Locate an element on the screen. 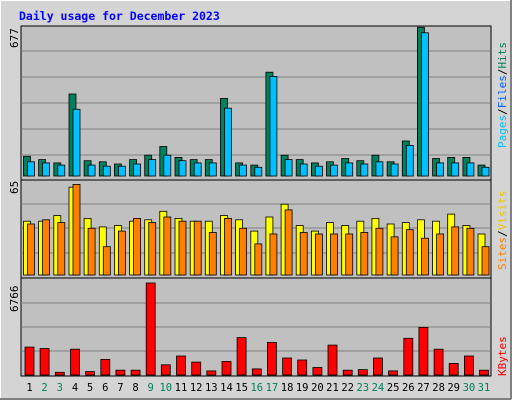 The width and height of the screenshot is (512, 400). legend-sites: Sites is located at coordinates (502, 253).